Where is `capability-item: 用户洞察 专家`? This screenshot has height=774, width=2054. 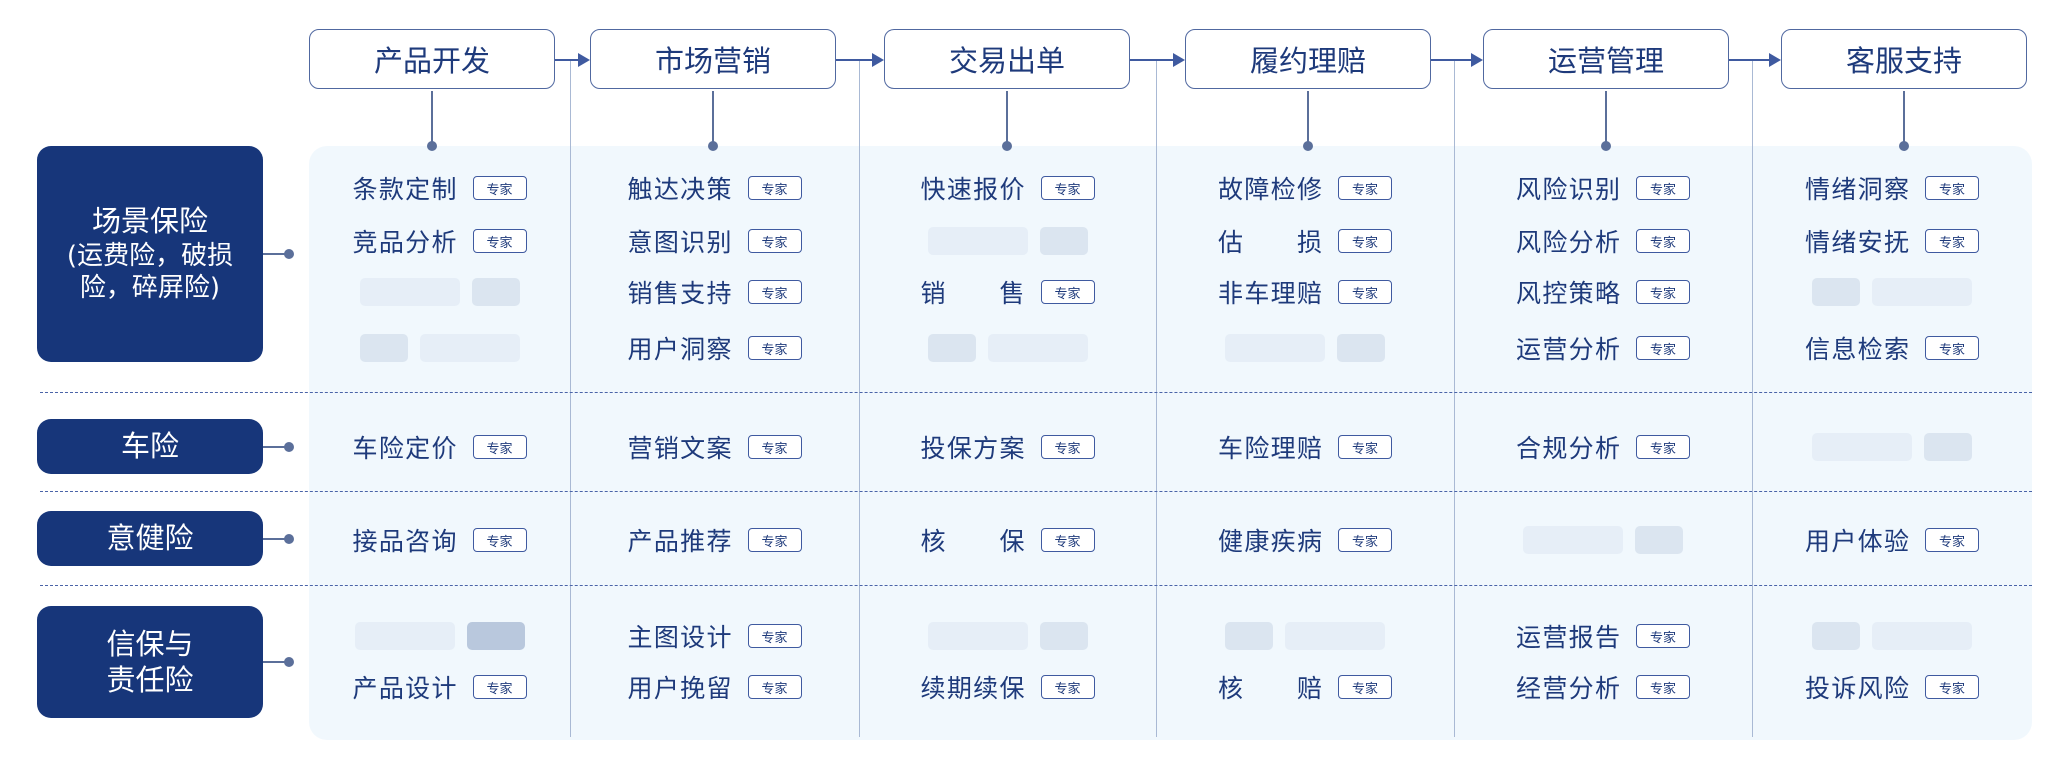
capability-item: 用户洞察 专家 is located at coordinates (715, 348).